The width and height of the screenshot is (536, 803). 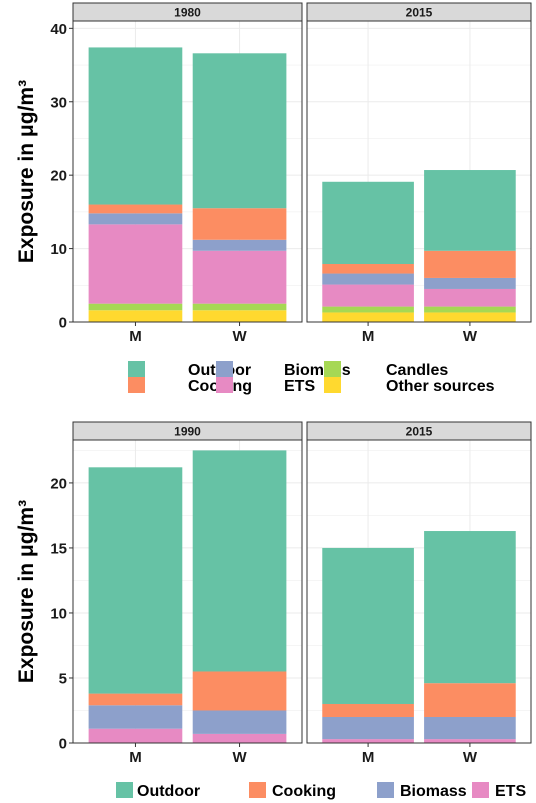 What do you see at coordinates (187, 432) in the screenshot?
I see `facet-label: 1990` at bounding box center [187, 432].